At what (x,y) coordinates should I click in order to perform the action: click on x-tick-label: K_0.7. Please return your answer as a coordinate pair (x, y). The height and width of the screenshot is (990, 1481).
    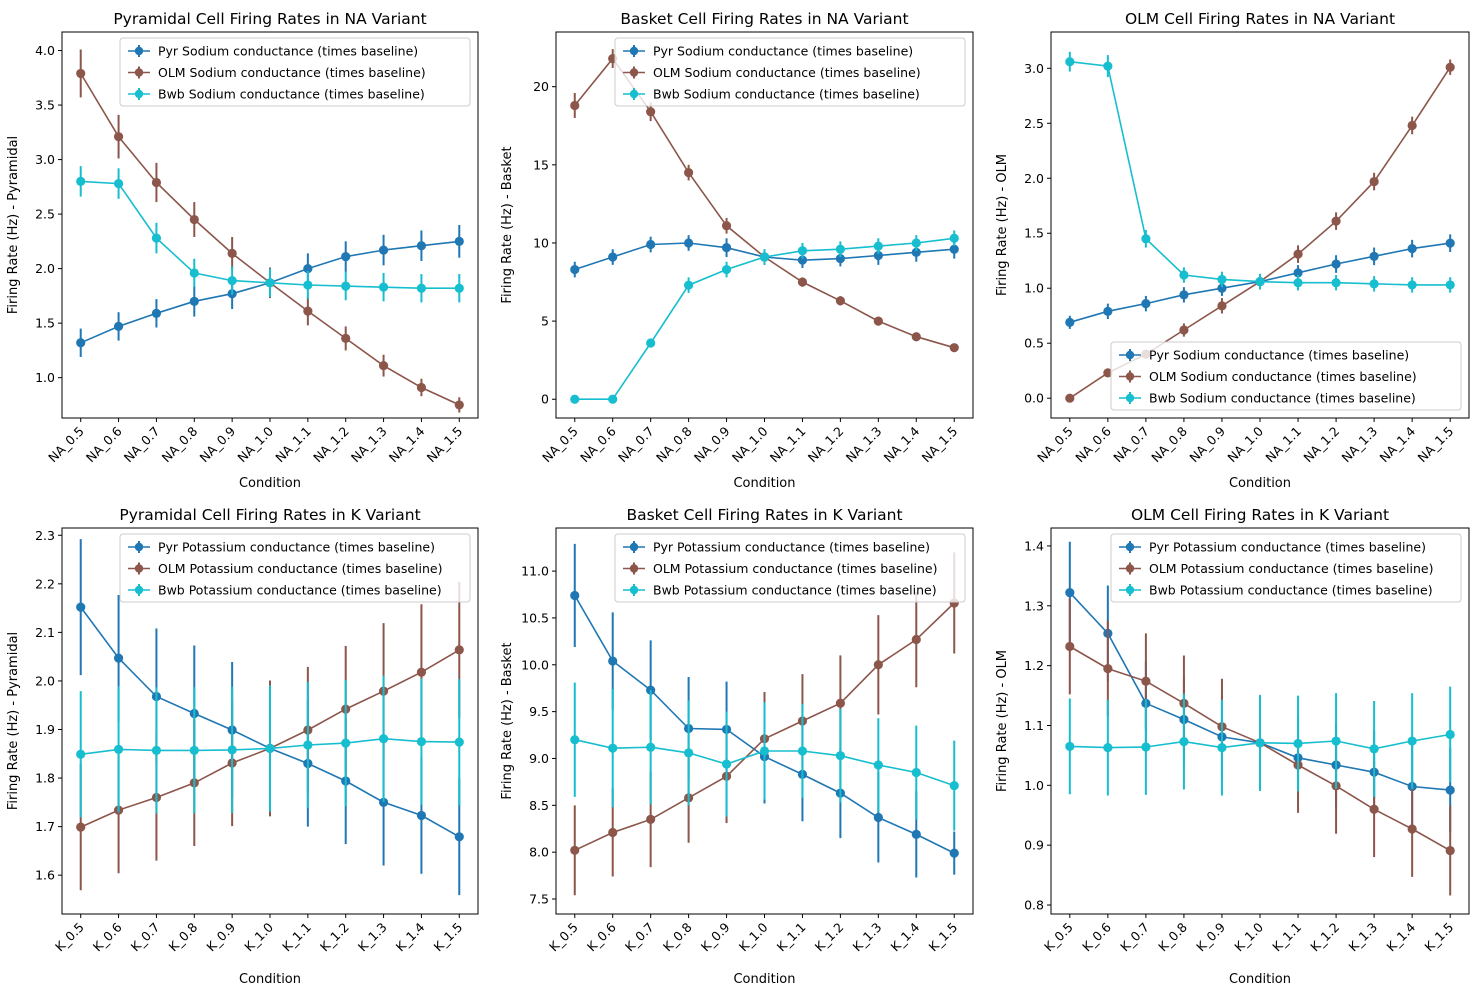
    Looking at the image, I should click on (1134, 937).